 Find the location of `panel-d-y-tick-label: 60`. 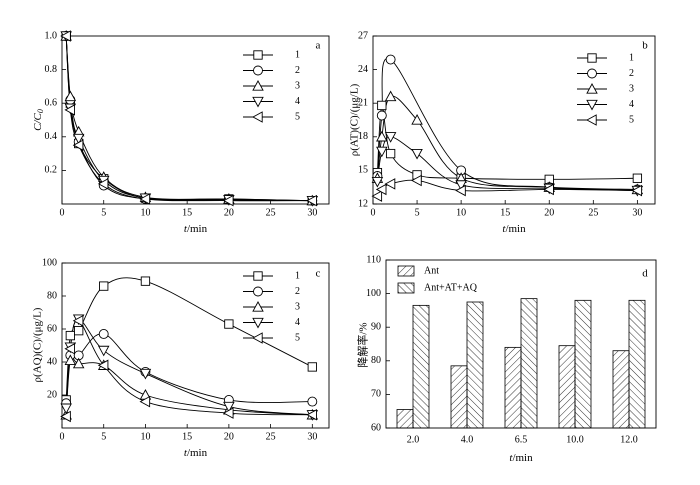

panel-d-y-tick-label: 60 is located at coordinates (376, 427).